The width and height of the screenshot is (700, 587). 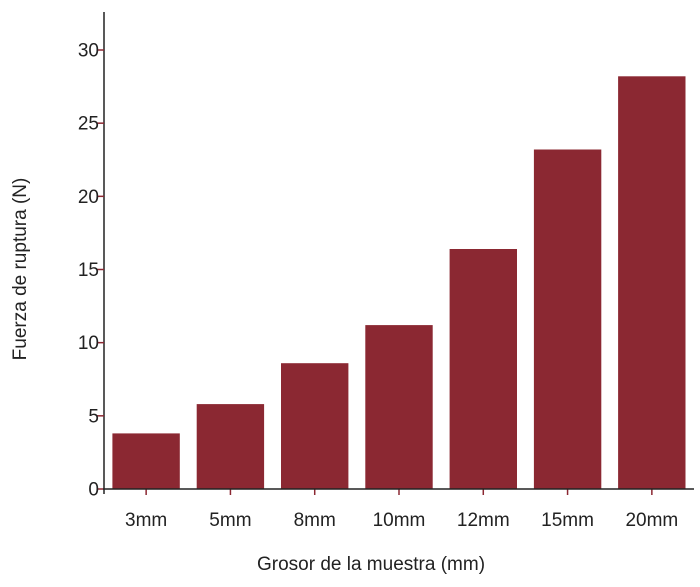 I want to click on x-tick-label-15mm: 15mm, so click(x=567, y=520).